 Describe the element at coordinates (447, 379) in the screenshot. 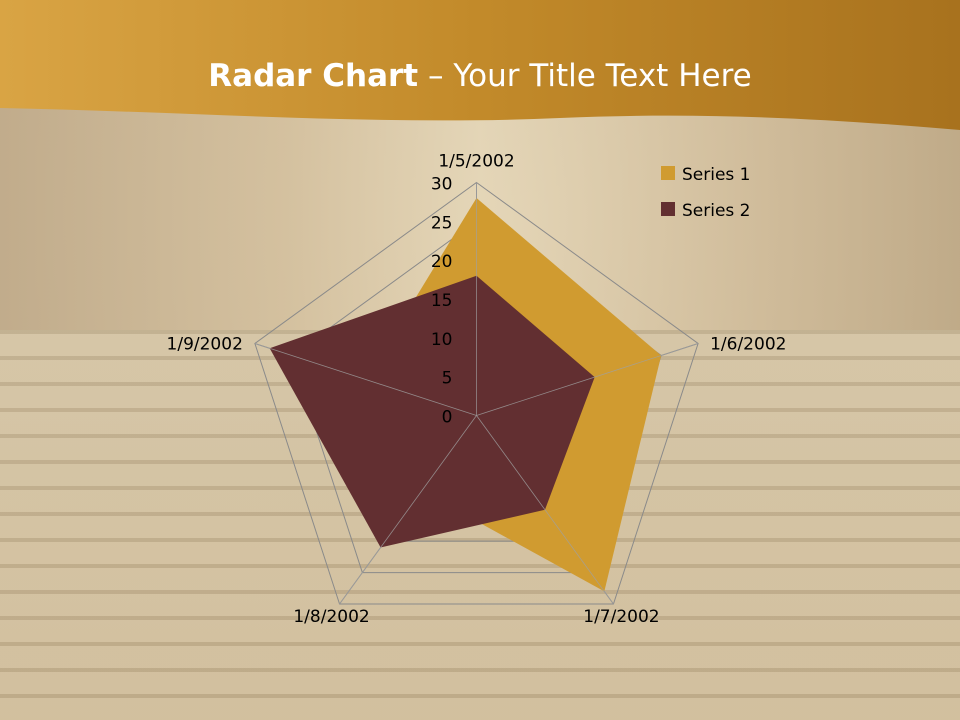

I see `axis-tick-label: 5` at that location.